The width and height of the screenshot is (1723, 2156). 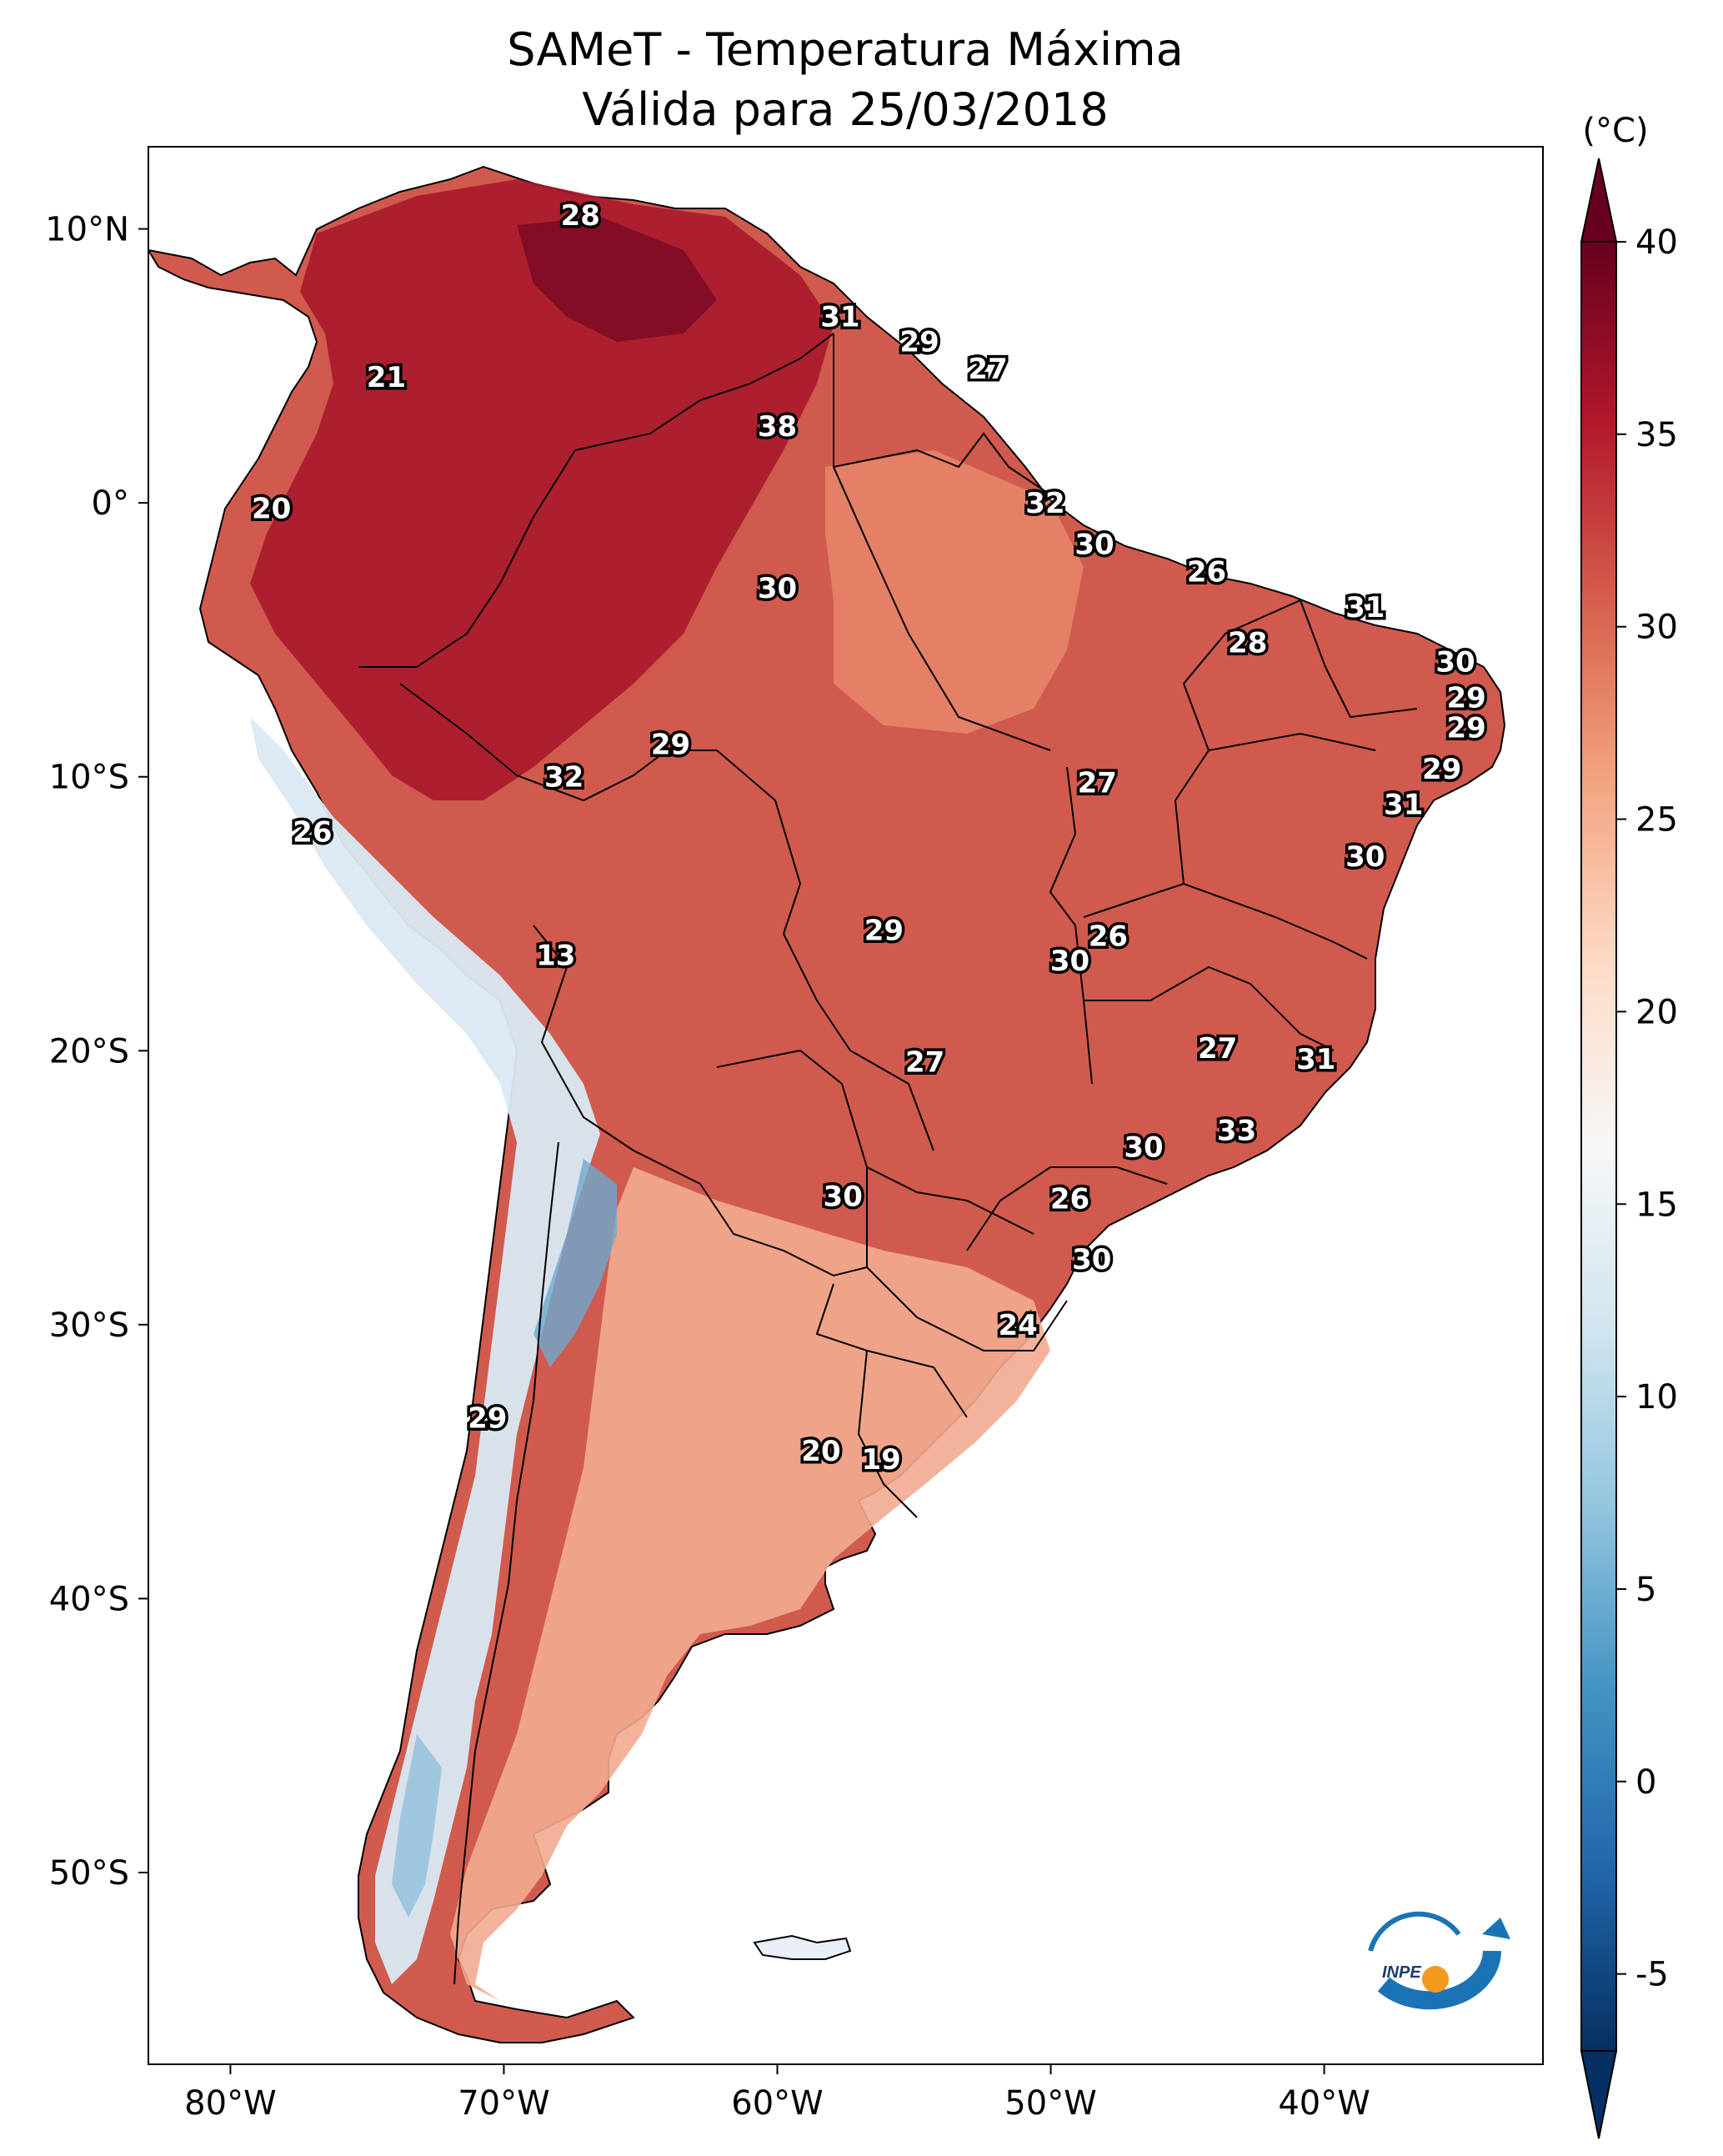 I want to click on lat-tick-label: 40°S, so click(x=89, y=1599).